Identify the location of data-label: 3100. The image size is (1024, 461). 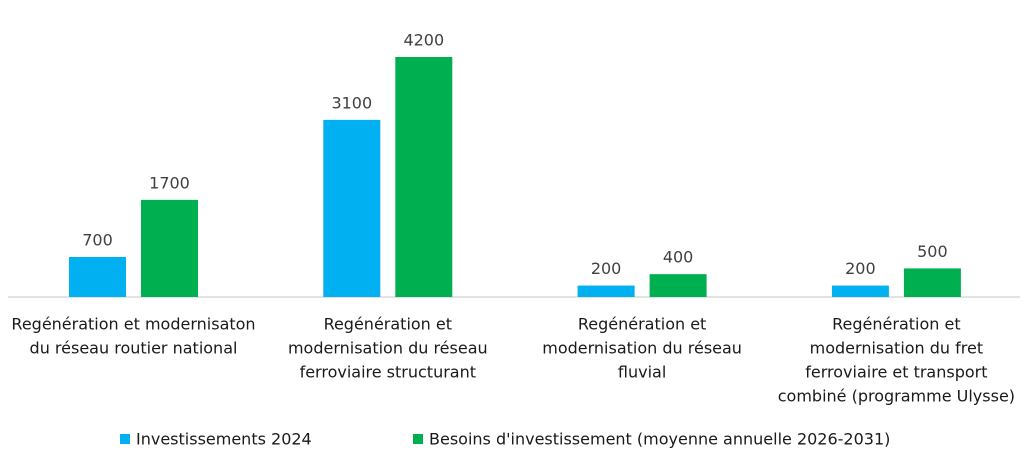
(351, 102).